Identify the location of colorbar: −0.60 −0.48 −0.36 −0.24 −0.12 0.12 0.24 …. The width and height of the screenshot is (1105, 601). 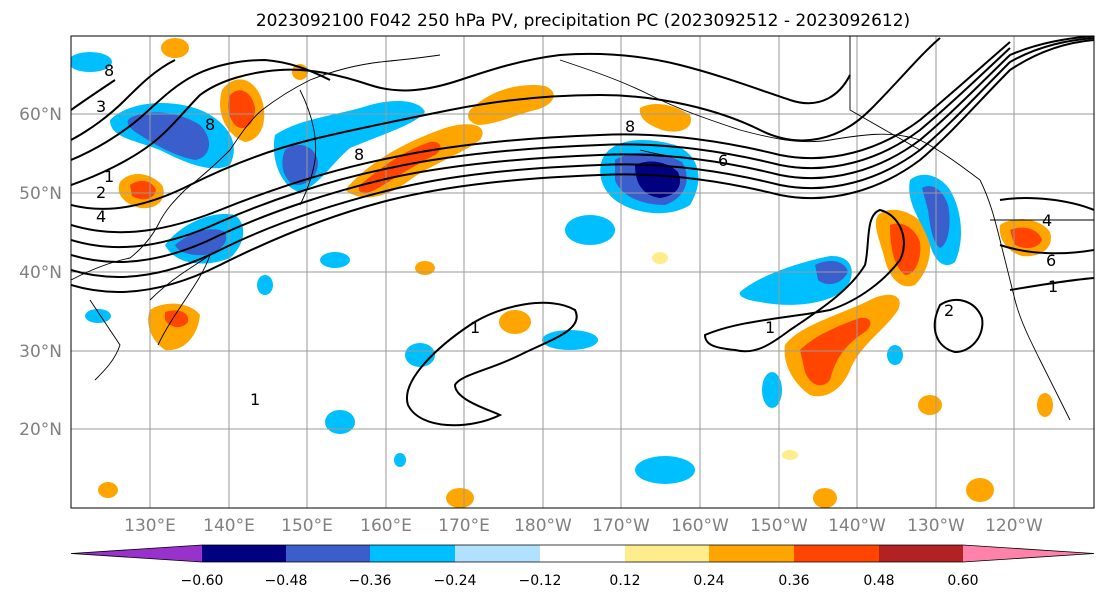
(582, 566).